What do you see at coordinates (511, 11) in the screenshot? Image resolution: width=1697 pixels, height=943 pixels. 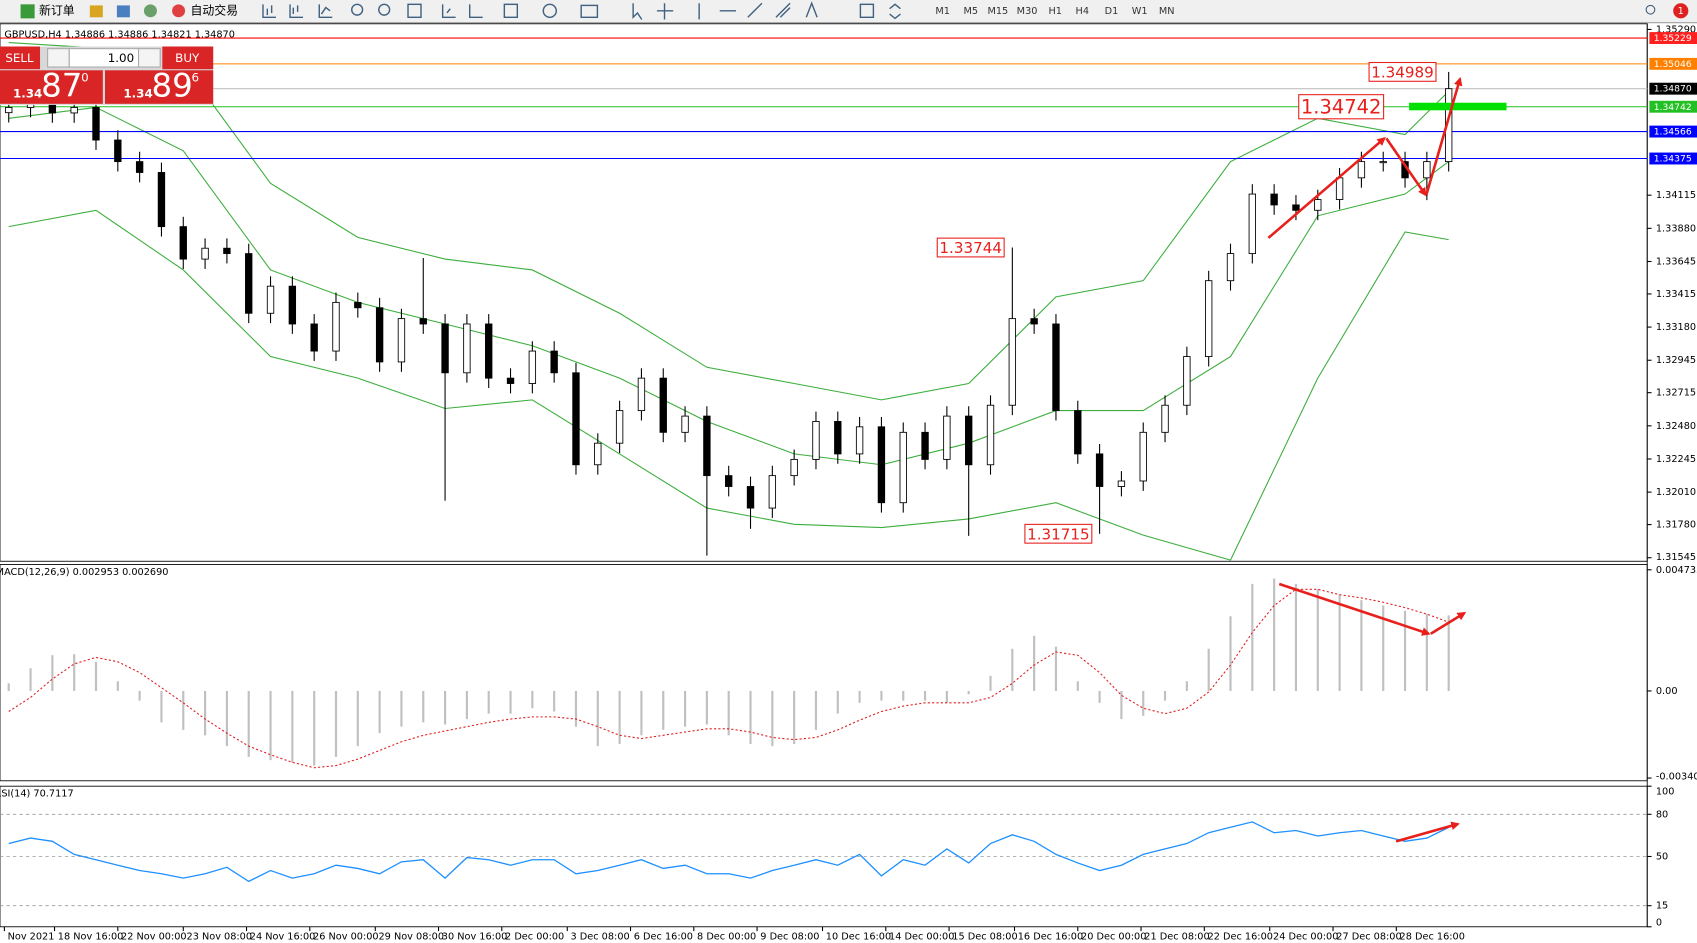 I see `indicators` at bounding box center [511, 11].